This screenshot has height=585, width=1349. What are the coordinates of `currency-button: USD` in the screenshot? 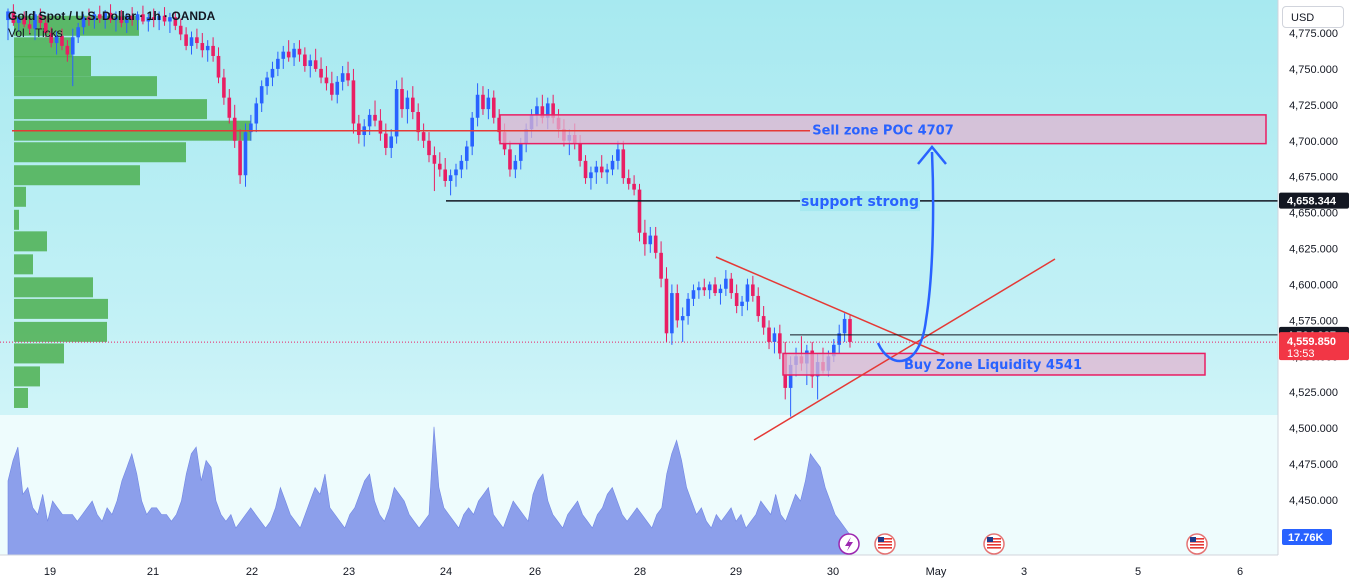 It's located at (1313, 17).